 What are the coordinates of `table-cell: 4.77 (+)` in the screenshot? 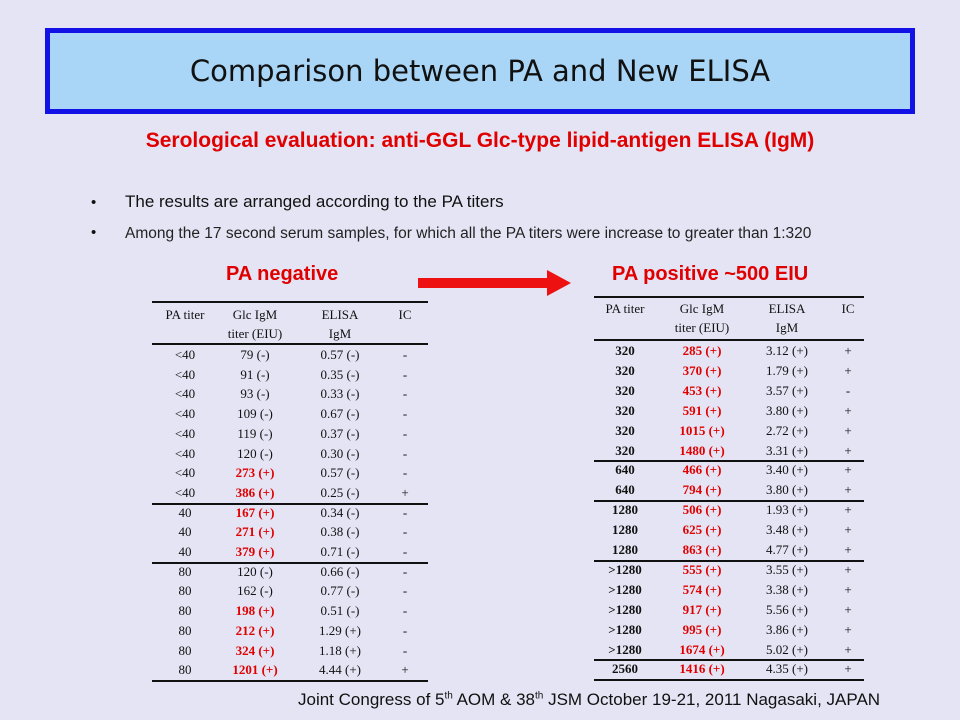 It's located at (787, 549).